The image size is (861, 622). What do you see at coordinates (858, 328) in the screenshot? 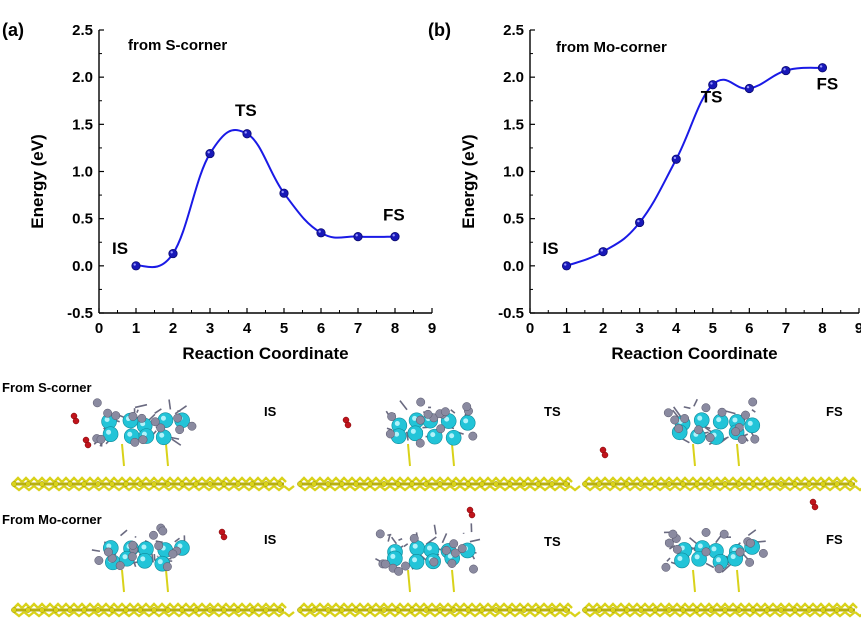
I see `x-tick-label-b: 9` at bounding box center [858, 328].